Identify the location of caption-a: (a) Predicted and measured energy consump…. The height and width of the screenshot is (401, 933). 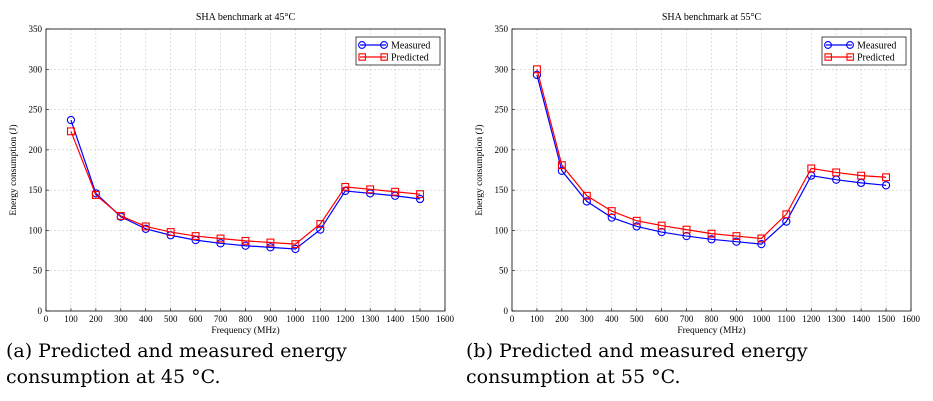
(230, 364).